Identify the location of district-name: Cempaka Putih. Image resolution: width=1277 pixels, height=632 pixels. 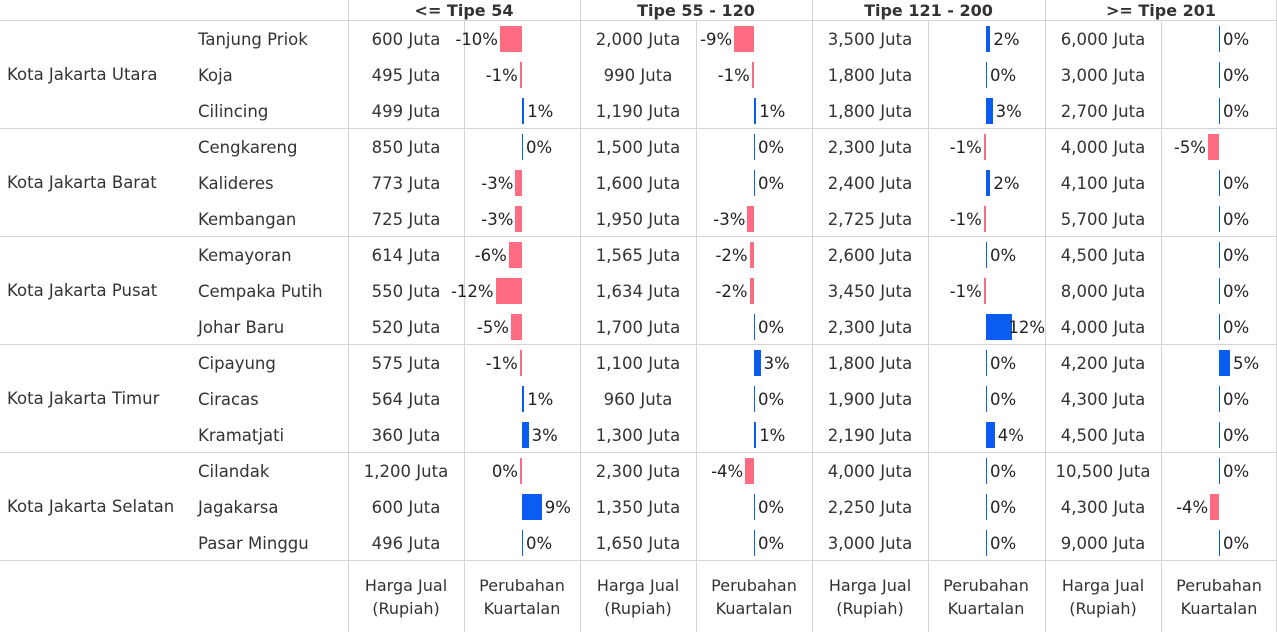
(260, 291).